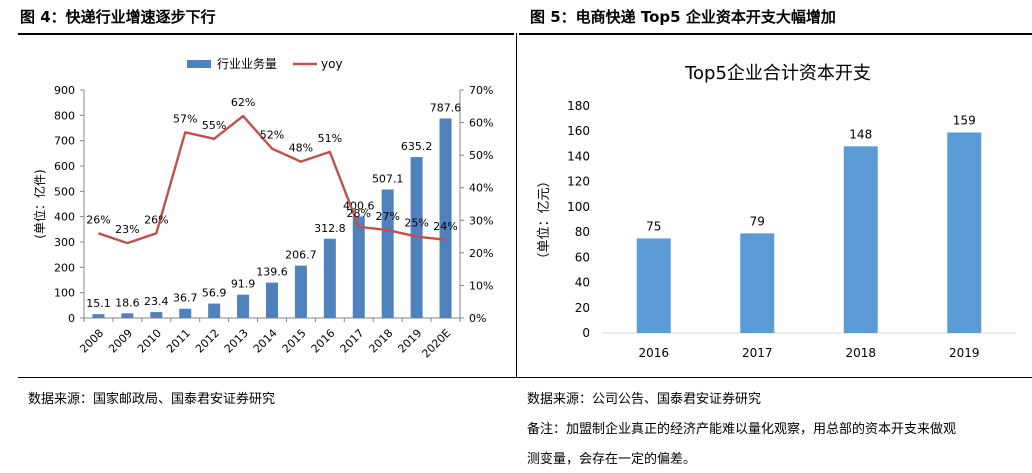  Describe the element at coordinates (445, 226) in the screenshot. I see `yoy-label: 24%` at that location.